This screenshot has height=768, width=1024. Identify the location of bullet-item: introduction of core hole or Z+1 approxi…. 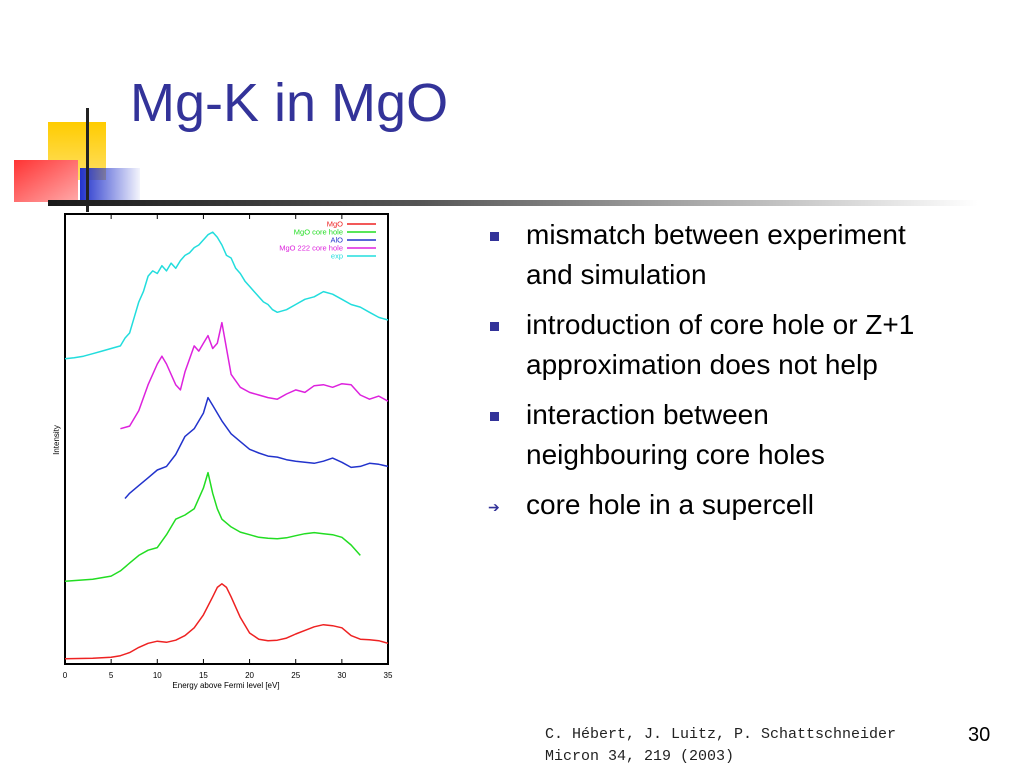
(708, 345).